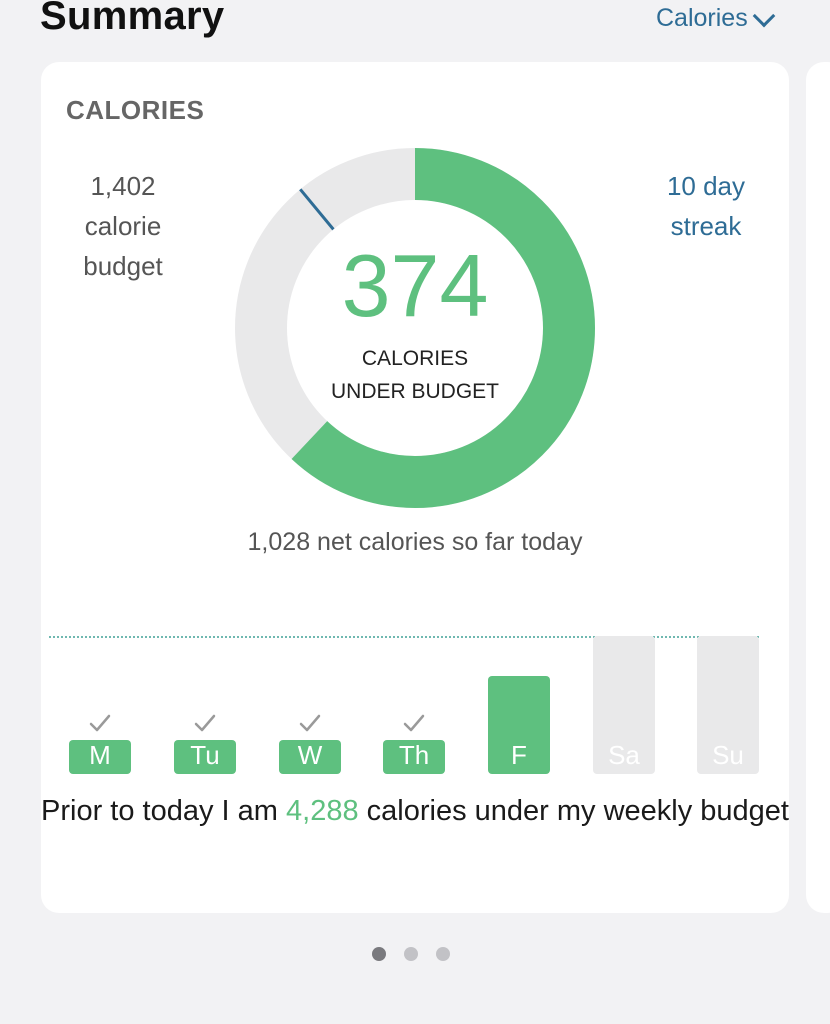 The image size is (830, 1024). I want to click on metric-selector-label: Calories, so click(702, 18).